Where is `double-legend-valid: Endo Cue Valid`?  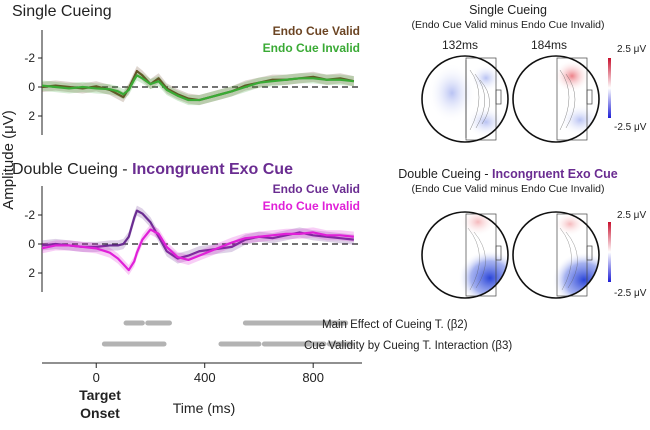 double-legend-valid: Endo Cue Valid is located at coordinates (316, 189).